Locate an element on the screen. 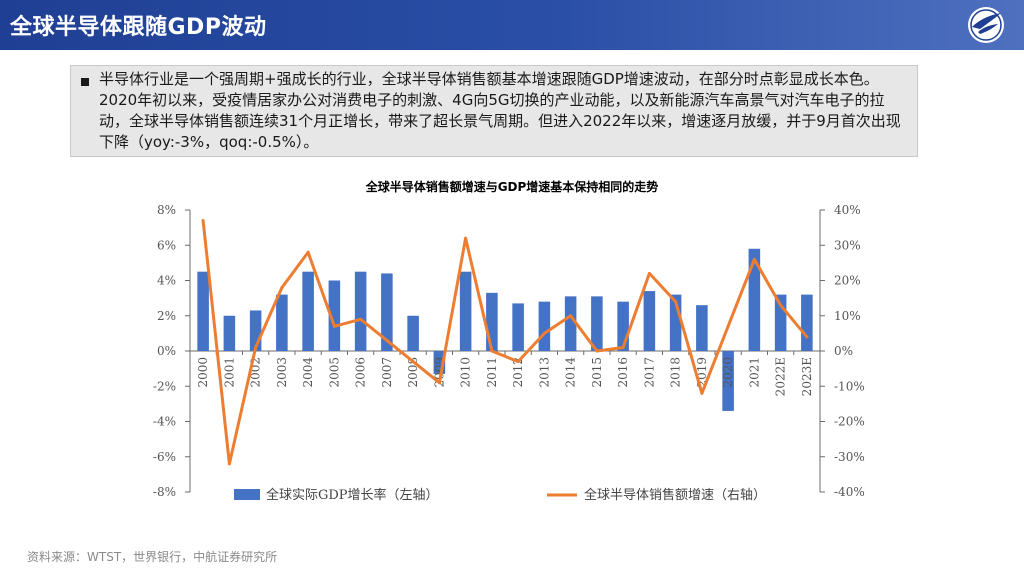 The height and width of the screenshot is (576, 1024). left-tick-label: 6% is located at coordinates (166, 245).